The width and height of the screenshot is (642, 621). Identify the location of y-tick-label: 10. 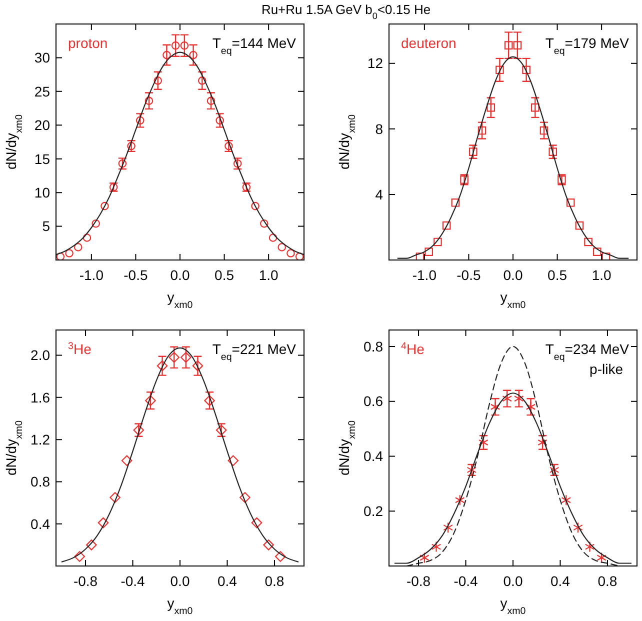
(42, 192).